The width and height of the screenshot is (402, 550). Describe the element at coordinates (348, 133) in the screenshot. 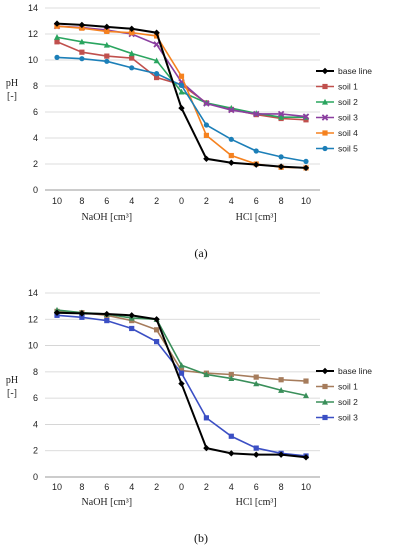

I see `legend-label: soil 4` at that location.